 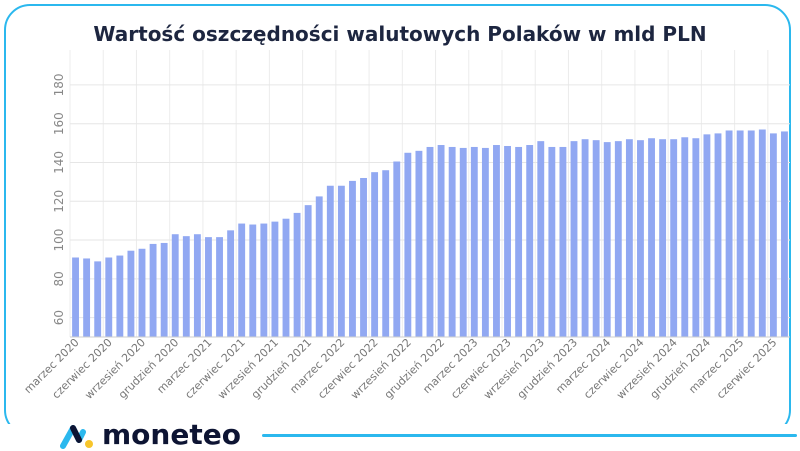 What do you see at coordinates (59, 317) in the screenshot?
I see `y-tick-label: 60` at bounding box center [59, 317].